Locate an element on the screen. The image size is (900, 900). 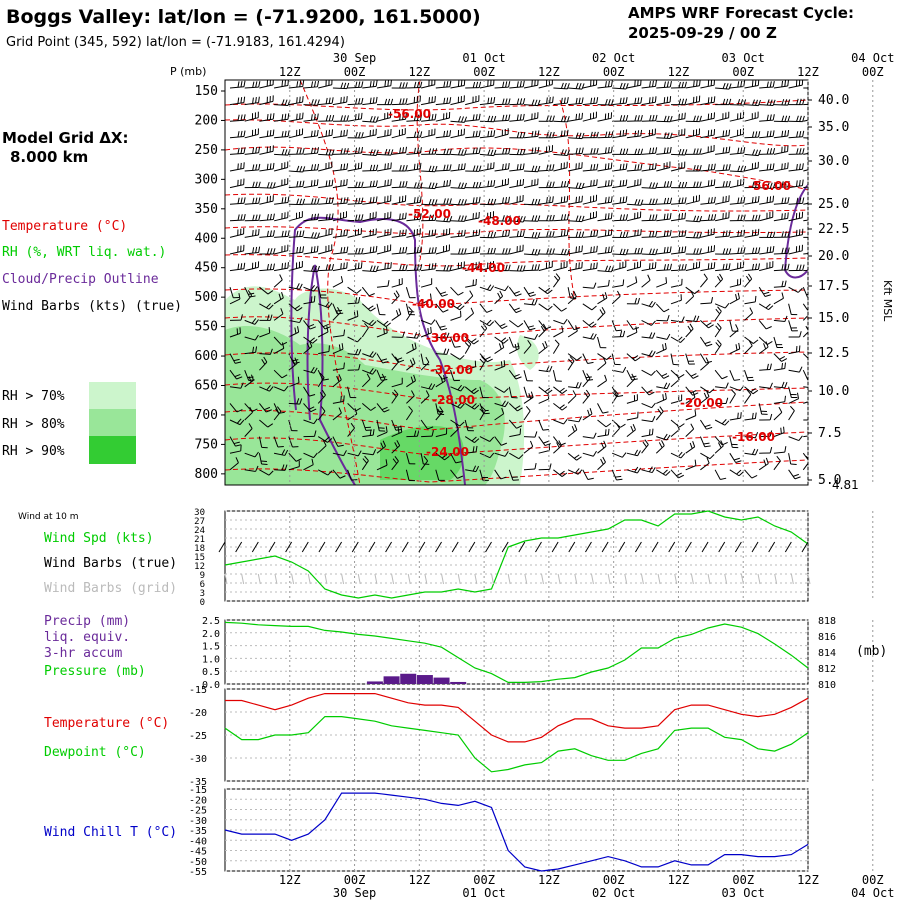
kft-tick-label: 30.0 is located at coordinates (833, 161).